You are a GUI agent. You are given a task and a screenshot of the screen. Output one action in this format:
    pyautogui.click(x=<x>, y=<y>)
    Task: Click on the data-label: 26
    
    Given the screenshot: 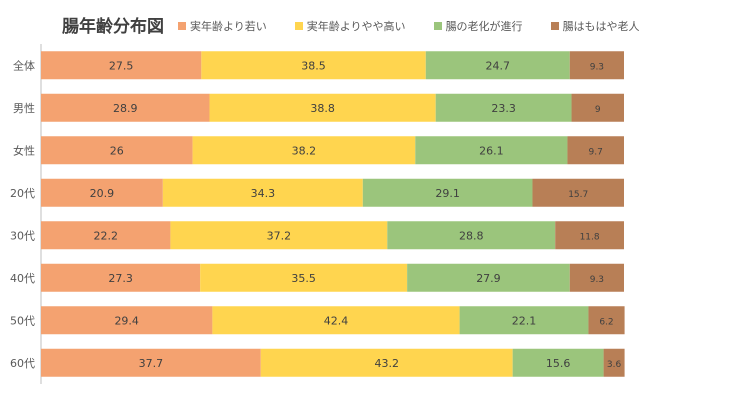 What is the action you would take?
    pyautogui.click(x=117, y=150)
    